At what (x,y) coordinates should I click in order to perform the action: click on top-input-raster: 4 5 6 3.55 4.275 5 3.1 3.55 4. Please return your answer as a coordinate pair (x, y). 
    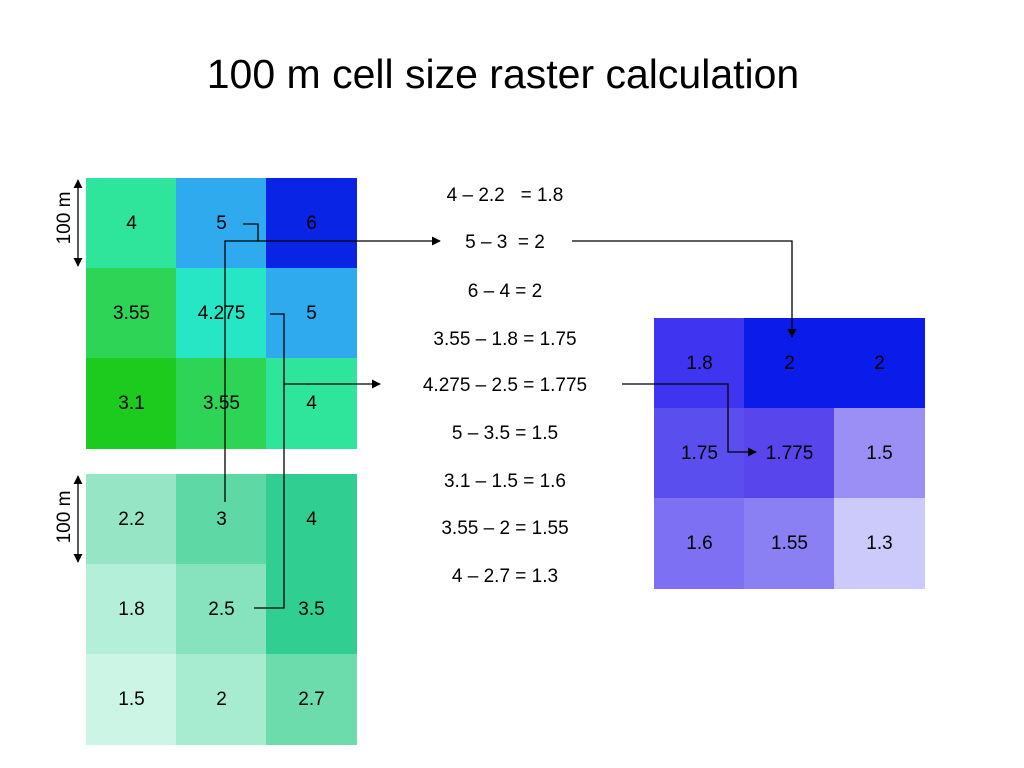
    Looking at the image, I should click on (221, 313).